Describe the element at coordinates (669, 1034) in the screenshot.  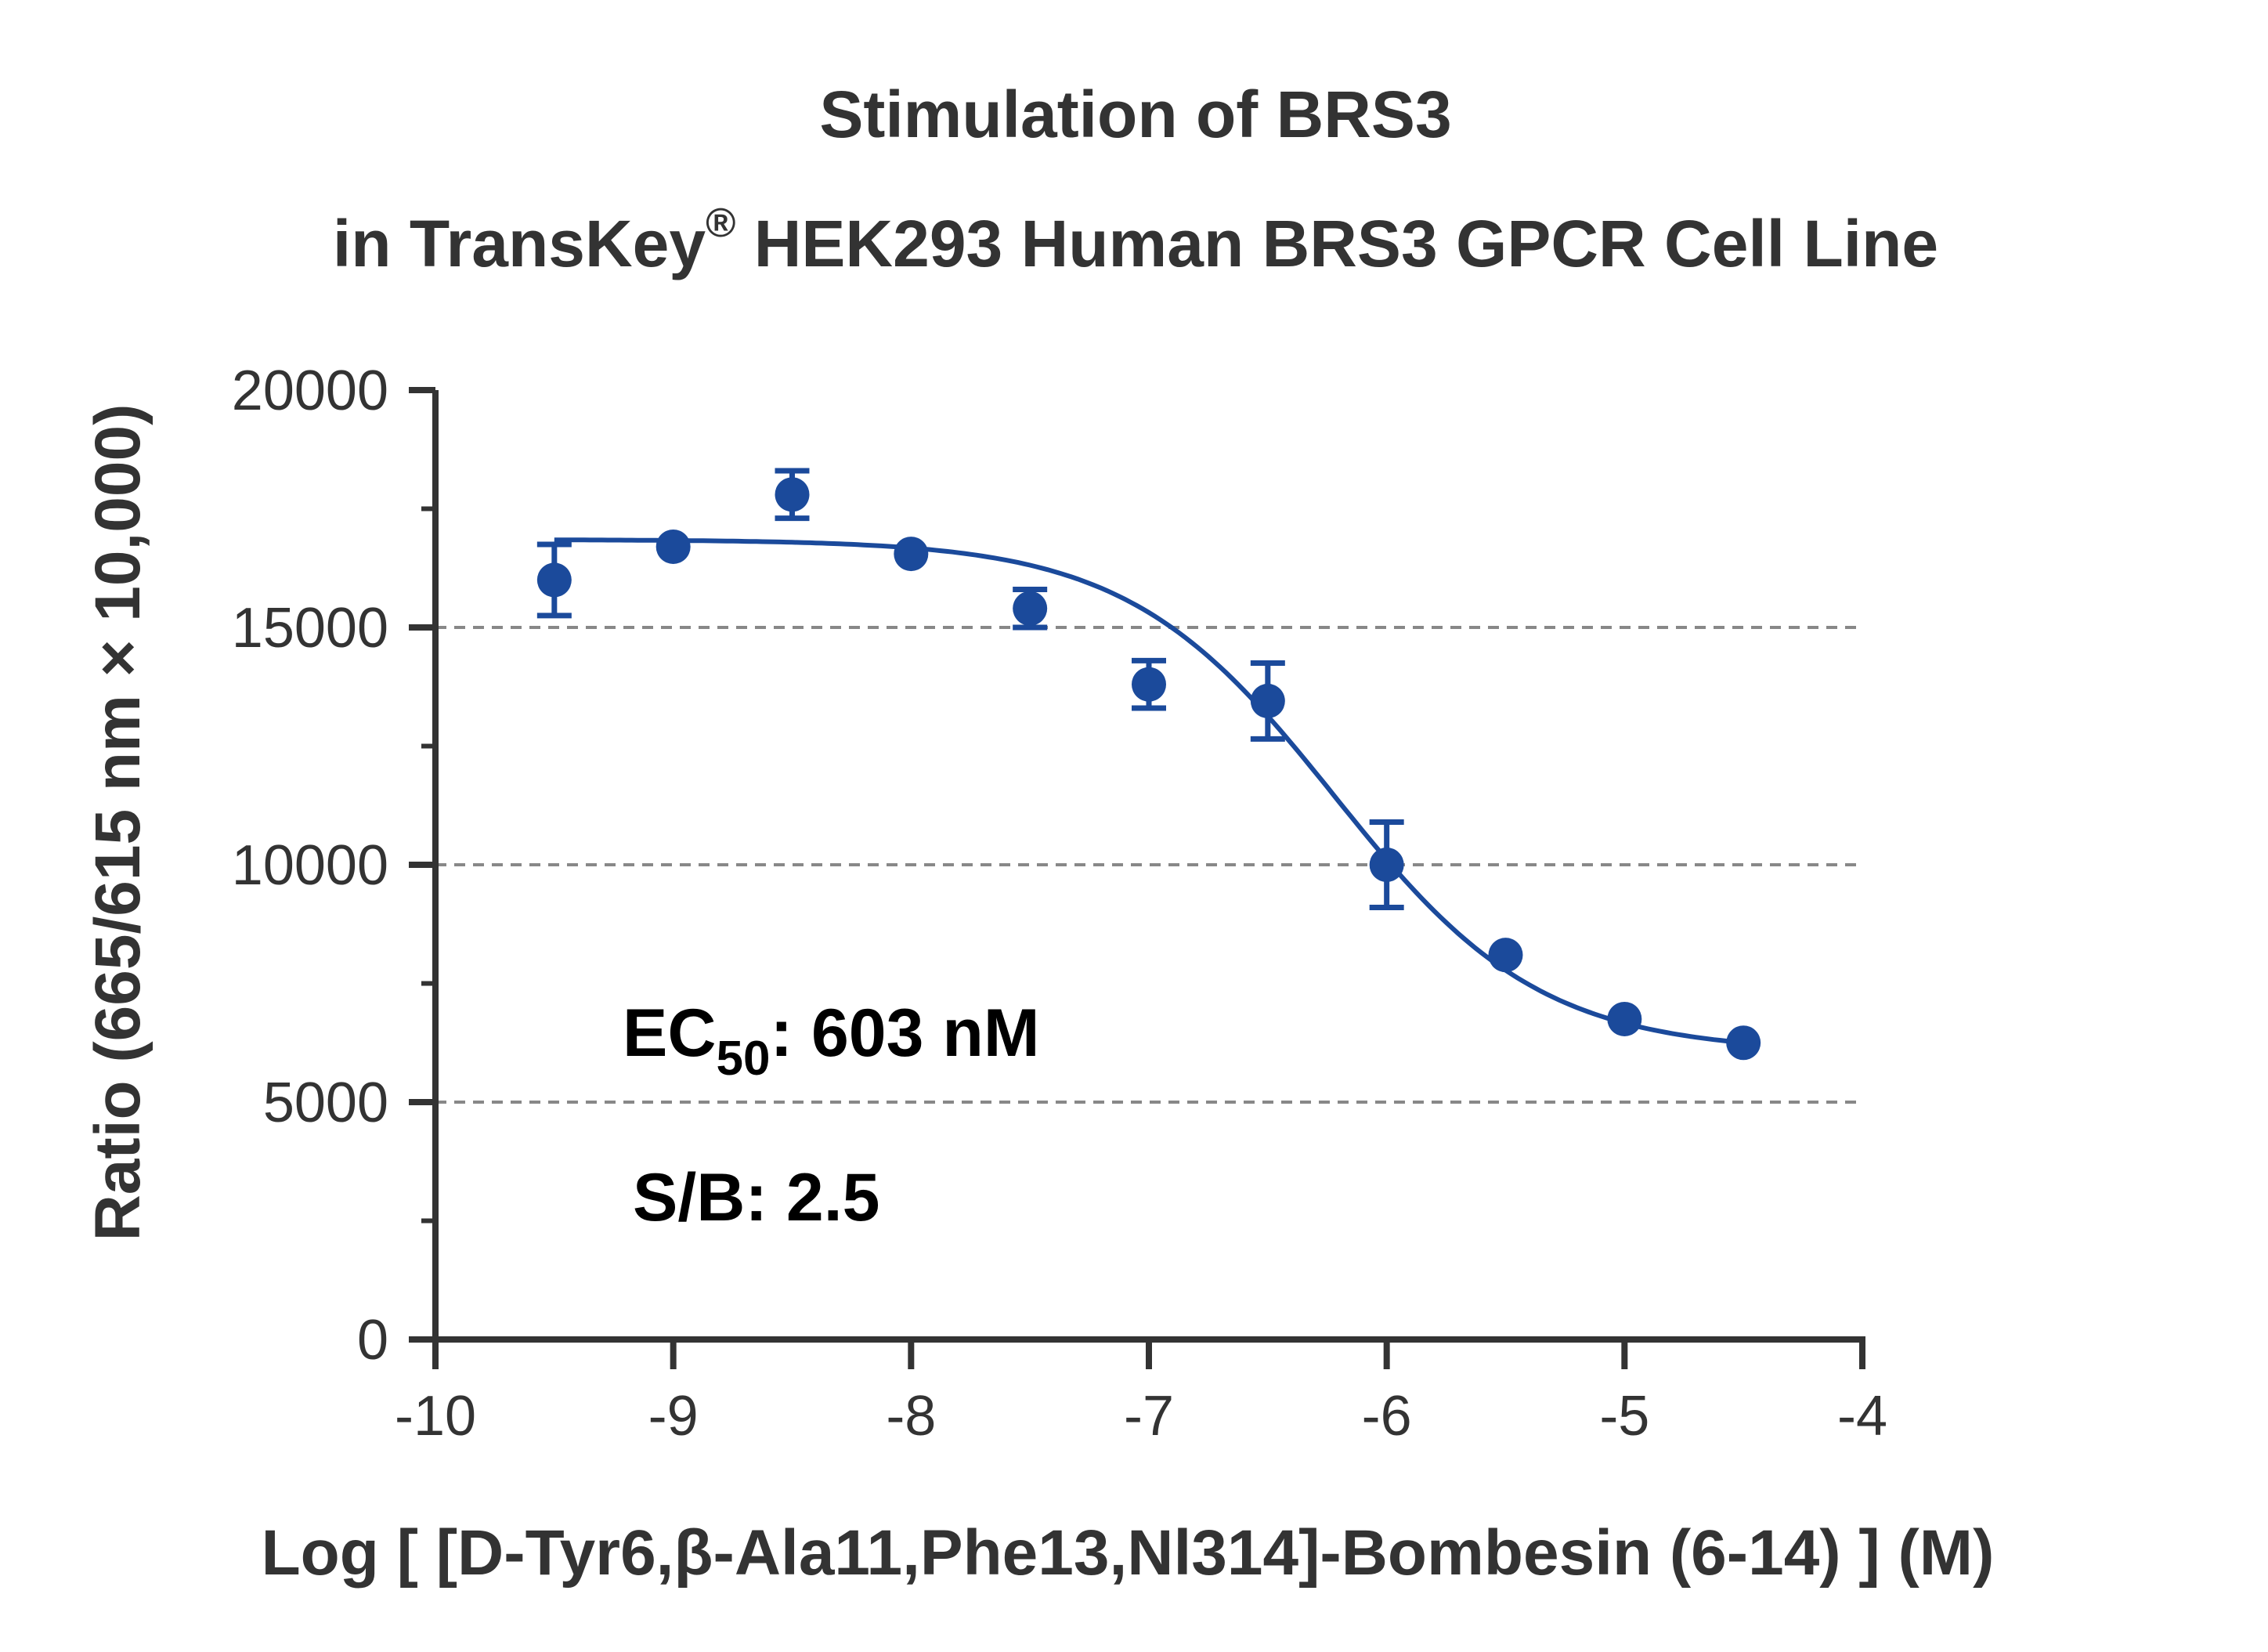
I see `ec50-label: EC` at that location.